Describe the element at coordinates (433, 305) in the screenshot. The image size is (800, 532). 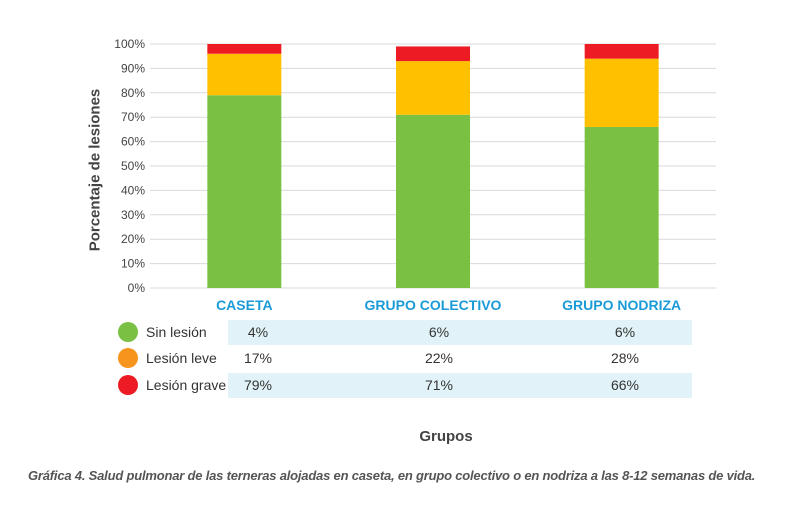
I see `x-category-label: GRUPO COLECTIVO` at that location.